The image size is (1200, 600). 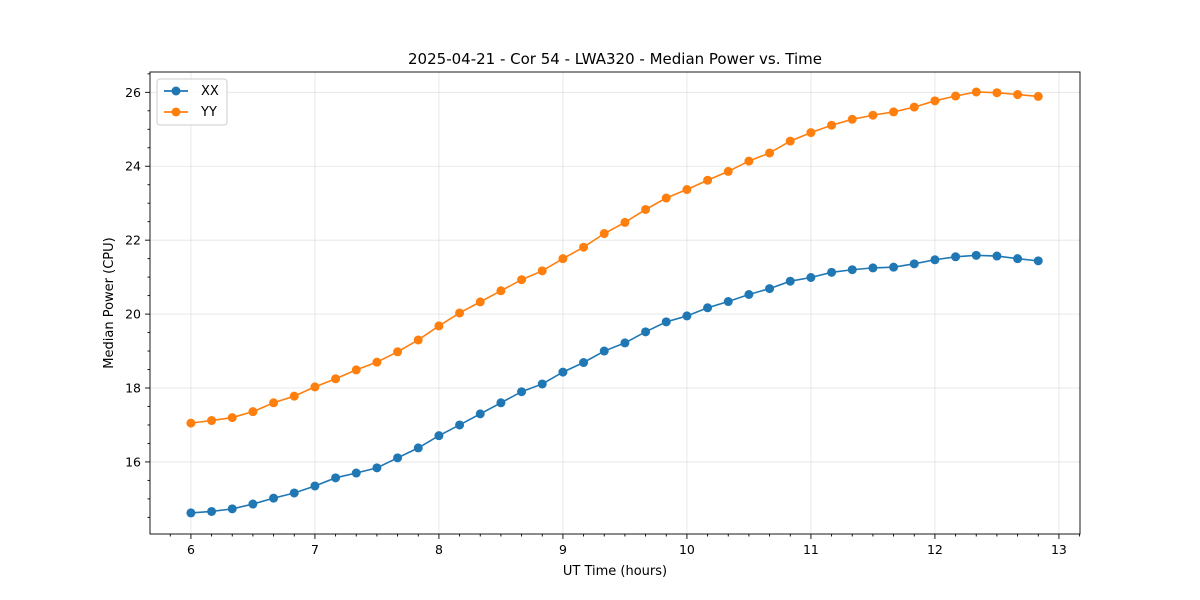 I want to click on legend-label-xx: XX, so click(x=210, y=91).